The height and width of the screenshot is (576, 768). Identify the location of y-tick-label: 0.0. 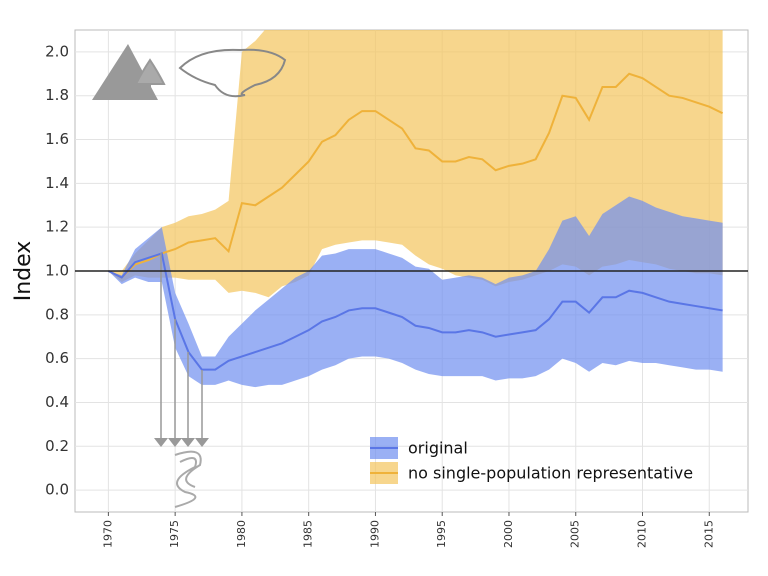
(57, 490).